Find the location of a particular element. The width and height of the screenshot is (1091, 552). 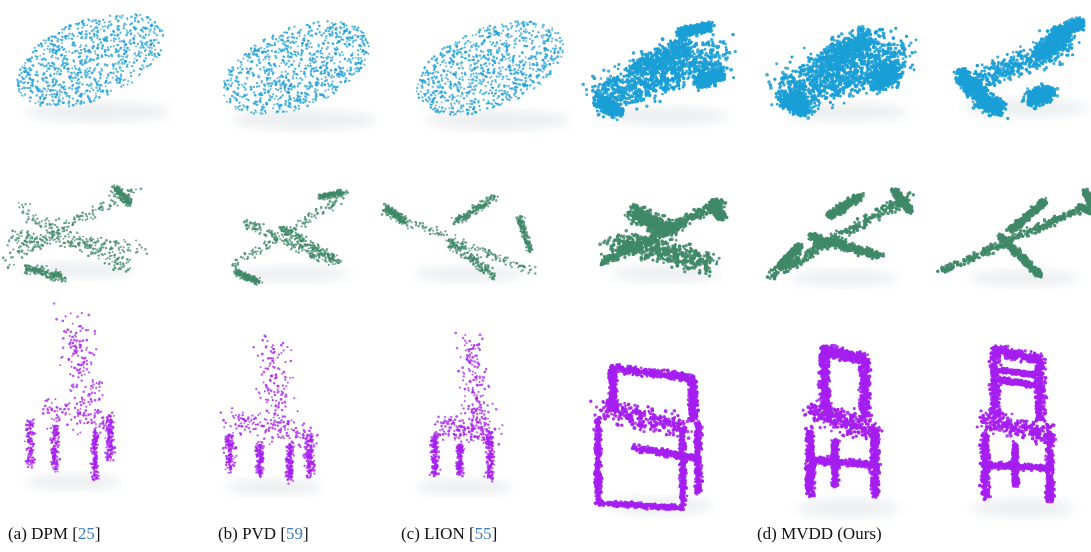

caption-pvd-label: (b) PVD [ is located at coordinates (252, 533).